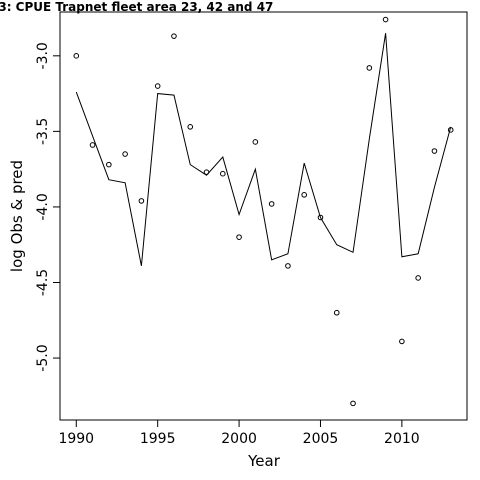 This screenshot has width=480, height=480. What do you see at coordinates (43, 282) in the screenshot?
I see `y-tick-label: -4.5` at bounding box center [43, 282].